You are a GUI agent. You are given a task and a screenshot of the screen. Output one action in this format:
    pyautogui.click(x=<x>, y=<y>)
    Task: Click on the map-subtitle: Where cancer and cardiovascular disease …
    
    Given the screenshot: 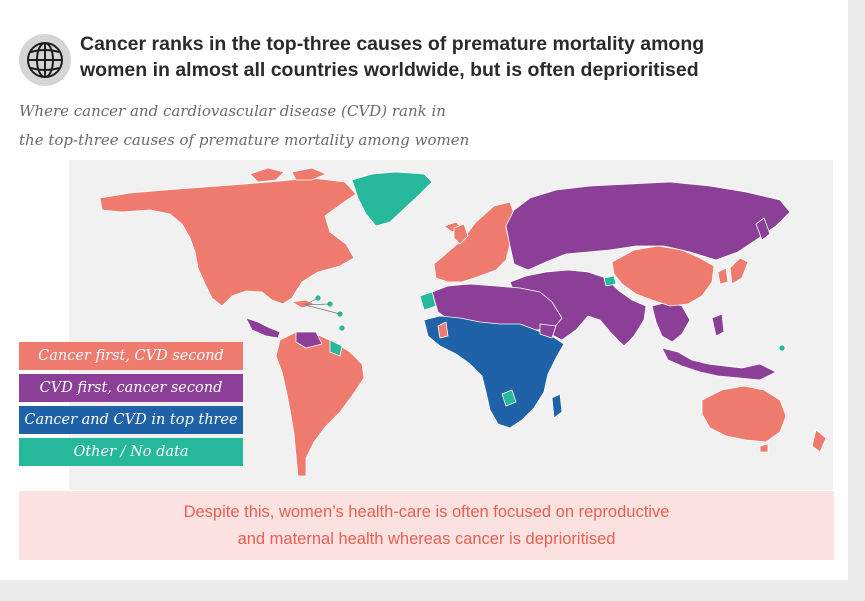 What is the action you would take?
    pyautogui.click(x=244, y=126)
    